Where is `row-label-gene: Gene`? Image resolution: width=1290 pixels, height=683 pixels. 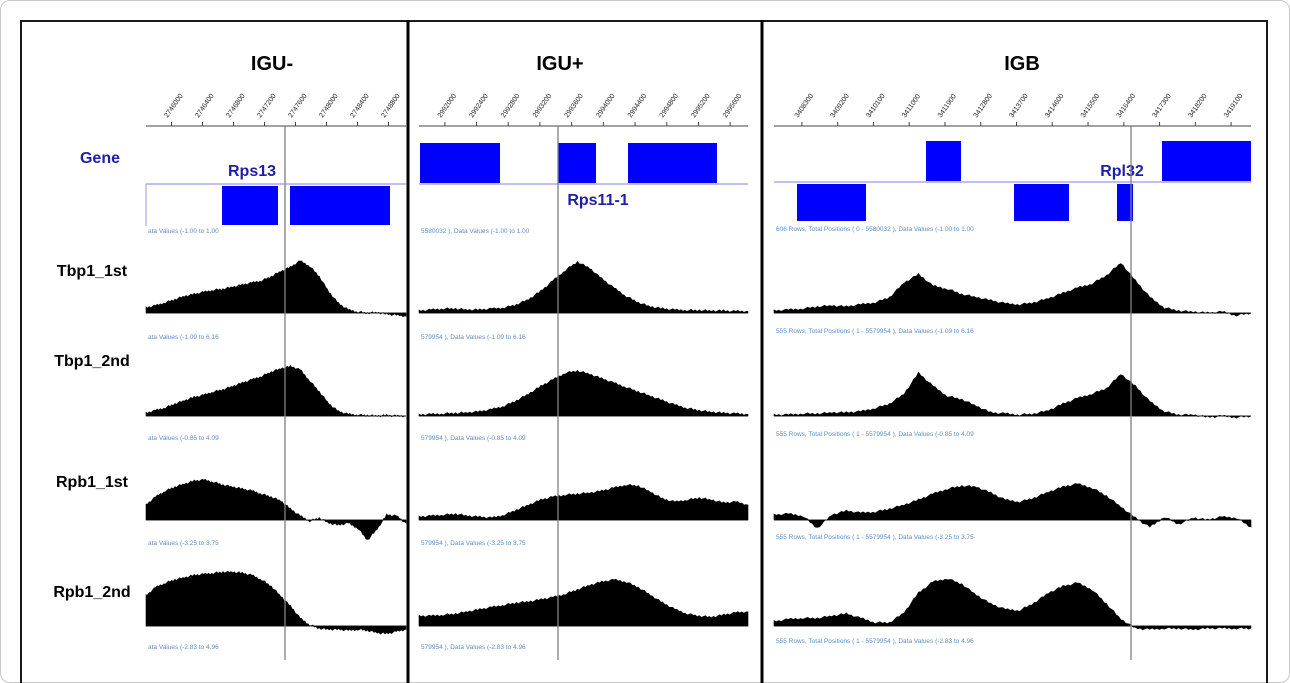
row-label-gene: Gene is located at coordinates (100, 158).